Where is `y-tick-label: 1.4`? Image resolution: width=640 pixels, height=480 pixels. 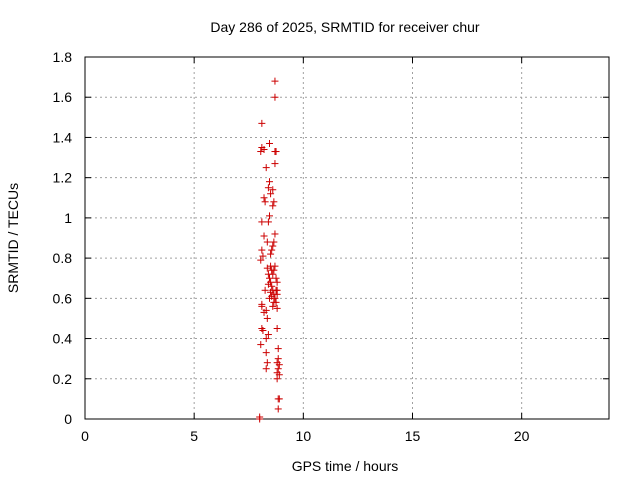 y-tick-label: 1.4 is located at coordinates (63, 137).